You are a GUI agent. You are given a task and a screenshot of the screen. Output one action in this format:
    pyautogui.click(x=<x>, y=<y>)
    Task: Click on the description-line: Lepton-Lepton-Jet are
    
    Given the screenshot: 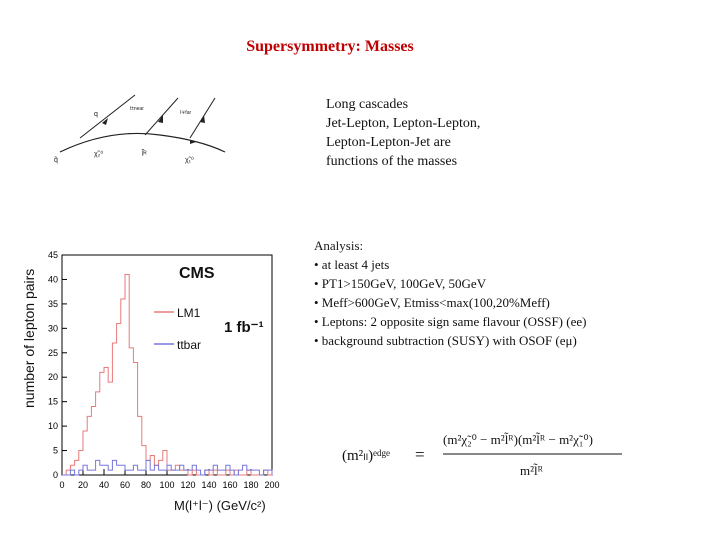 What is the action you would take?
    pyautogui.click(x=388, y=142)
    